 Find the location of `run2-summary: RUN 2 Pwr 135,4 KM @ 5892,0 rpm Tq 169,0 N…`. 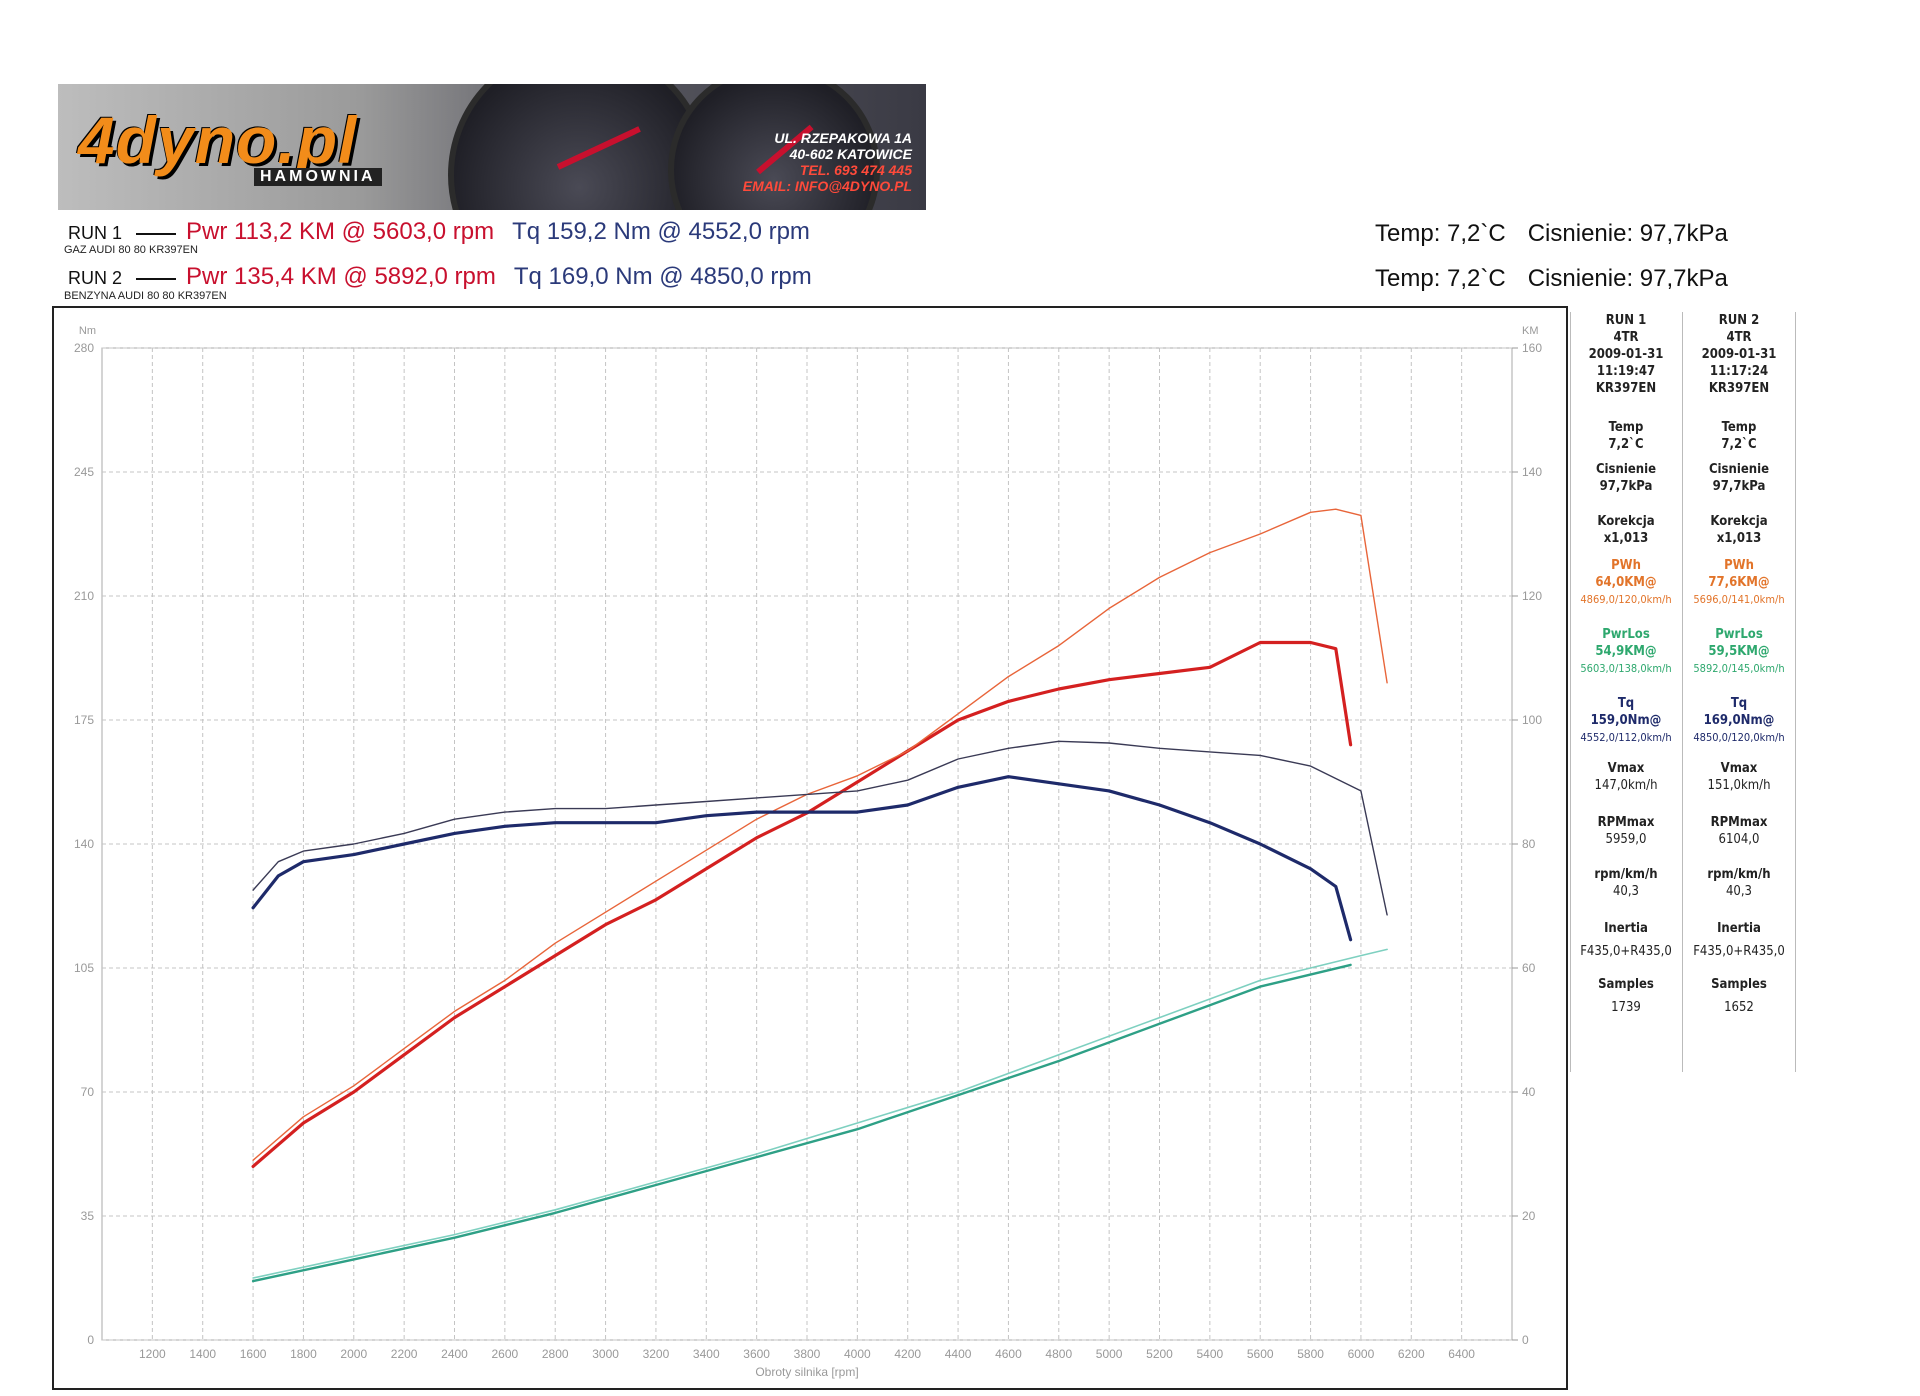

run2-summary: RUN 2 Pwr 135,4 KM @ 5892,0 rpm Tq 169,0 N… is located at coordinates (440, 277).